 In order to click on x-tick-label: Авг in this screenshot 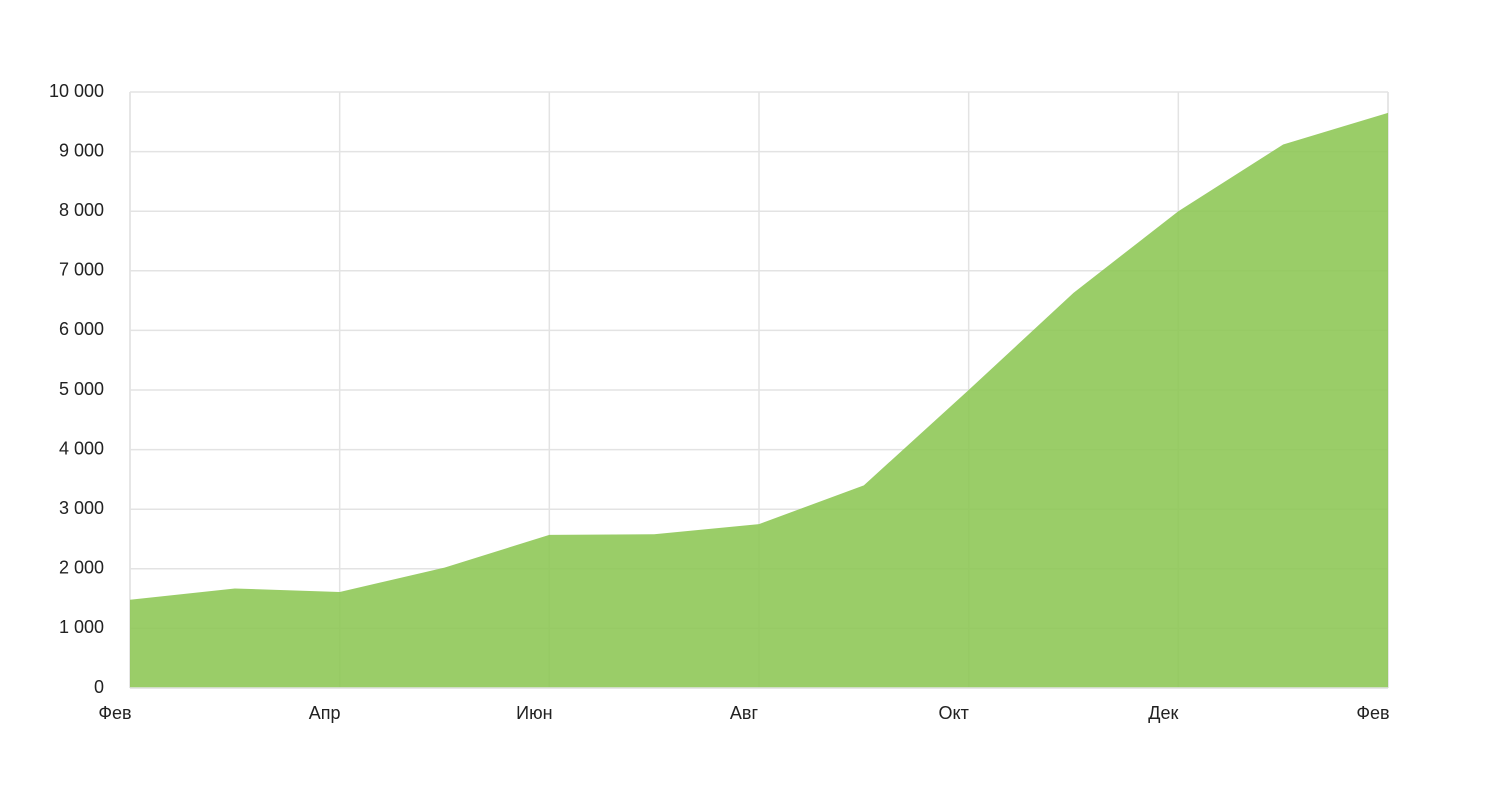, I will do `click(744, 713)`.